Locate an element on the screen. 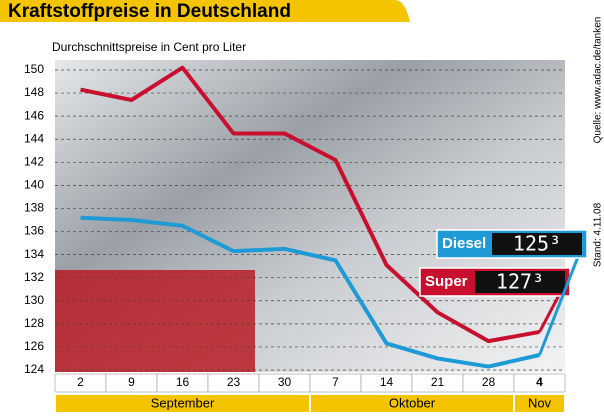  y-tick-label: 150 is located at coordinates (34, 69).